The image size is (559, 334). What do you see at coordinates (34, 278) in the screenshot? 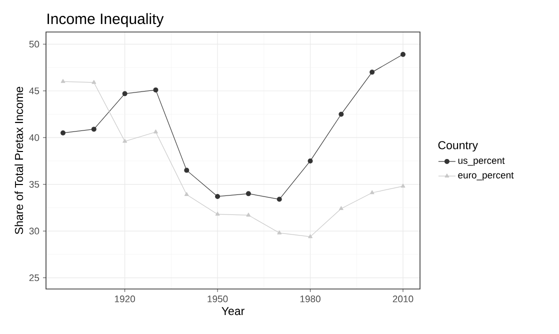
I see `y-tick-label: 25` at bounding box center [34, 278].